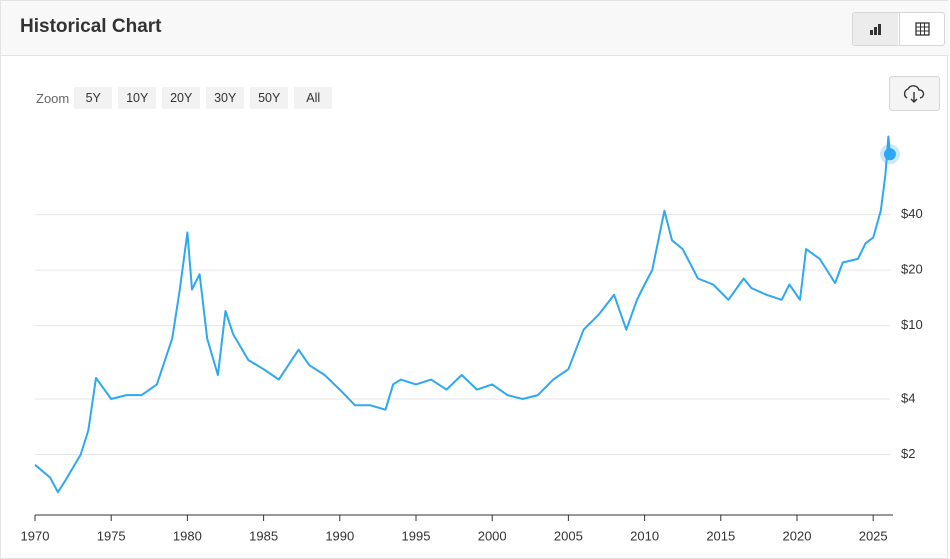  Describe the element at coordinates (339, 535) in the screenshot. I see `x-tick-label: 1990` at that location.